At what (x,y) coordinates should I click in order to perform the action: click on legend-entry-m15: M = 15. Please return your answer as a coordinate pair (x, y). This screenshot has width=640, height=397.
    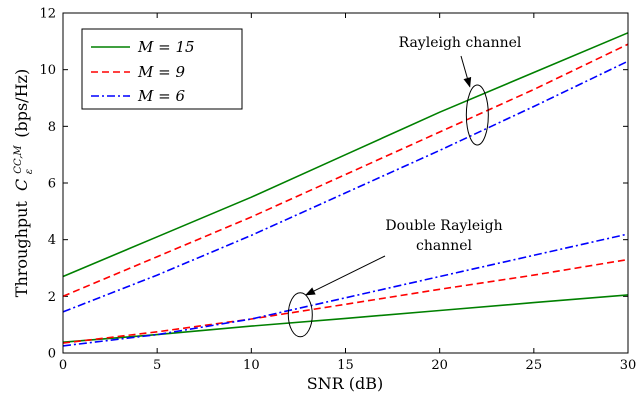
    Looking at the image, I should click on (143, 47).